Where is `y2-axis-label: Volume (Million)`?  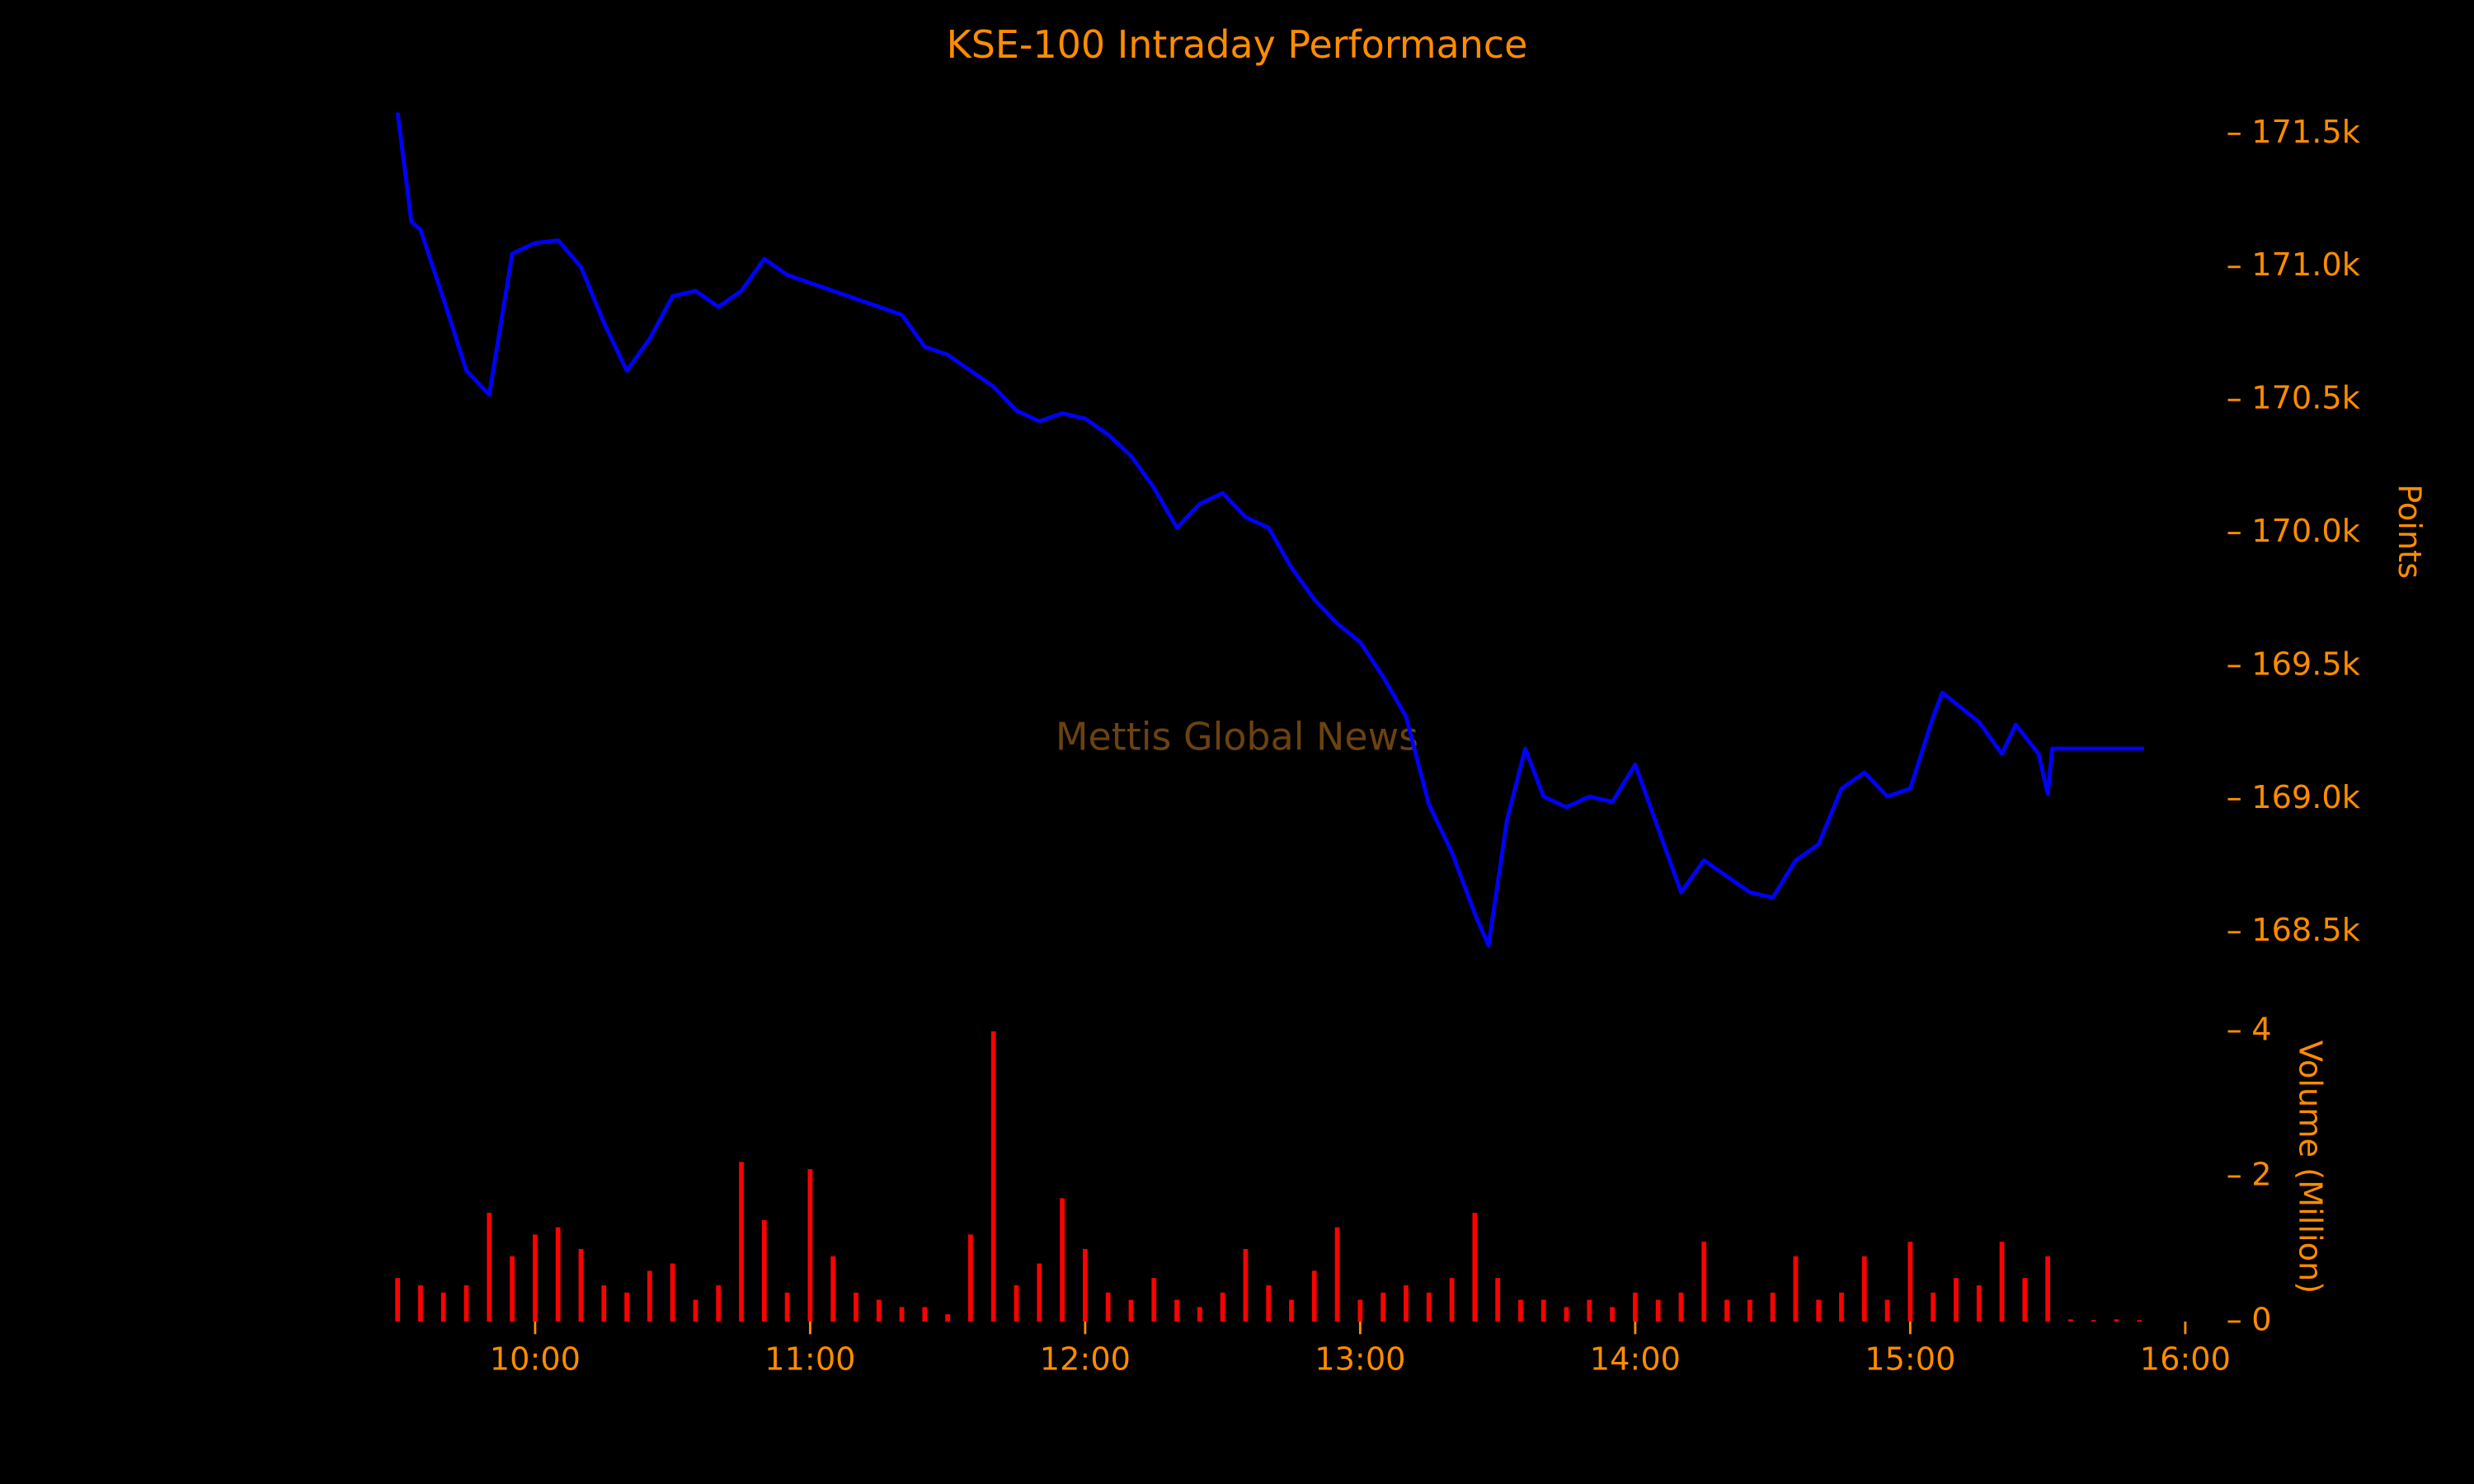 y2-axis-label: Volume (Million) is located at coordinates (2310, 1167).